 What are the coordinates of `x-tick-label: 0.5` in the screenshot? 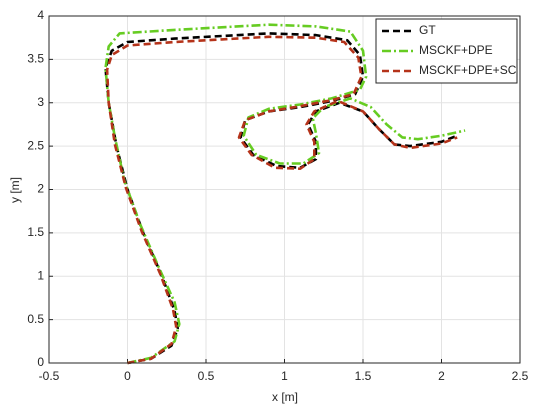 It's located at (206, 376).